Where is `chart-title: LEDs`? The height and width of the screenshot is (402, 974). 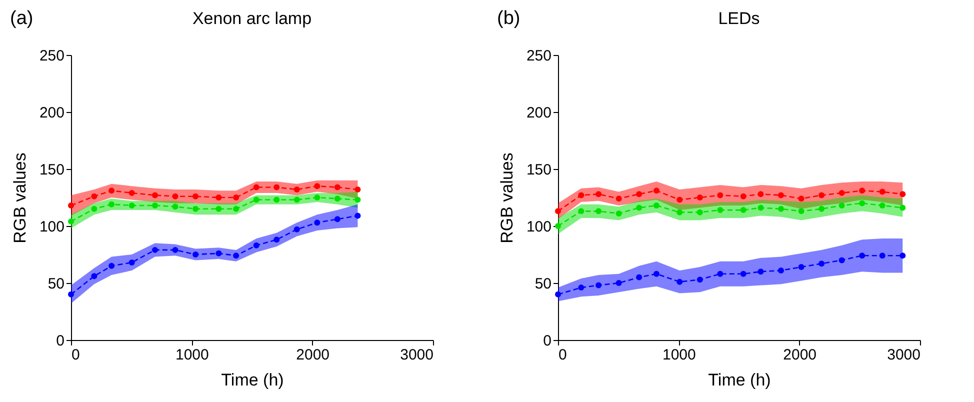 chart-title: LEDs is located at coordinates (739, 18).